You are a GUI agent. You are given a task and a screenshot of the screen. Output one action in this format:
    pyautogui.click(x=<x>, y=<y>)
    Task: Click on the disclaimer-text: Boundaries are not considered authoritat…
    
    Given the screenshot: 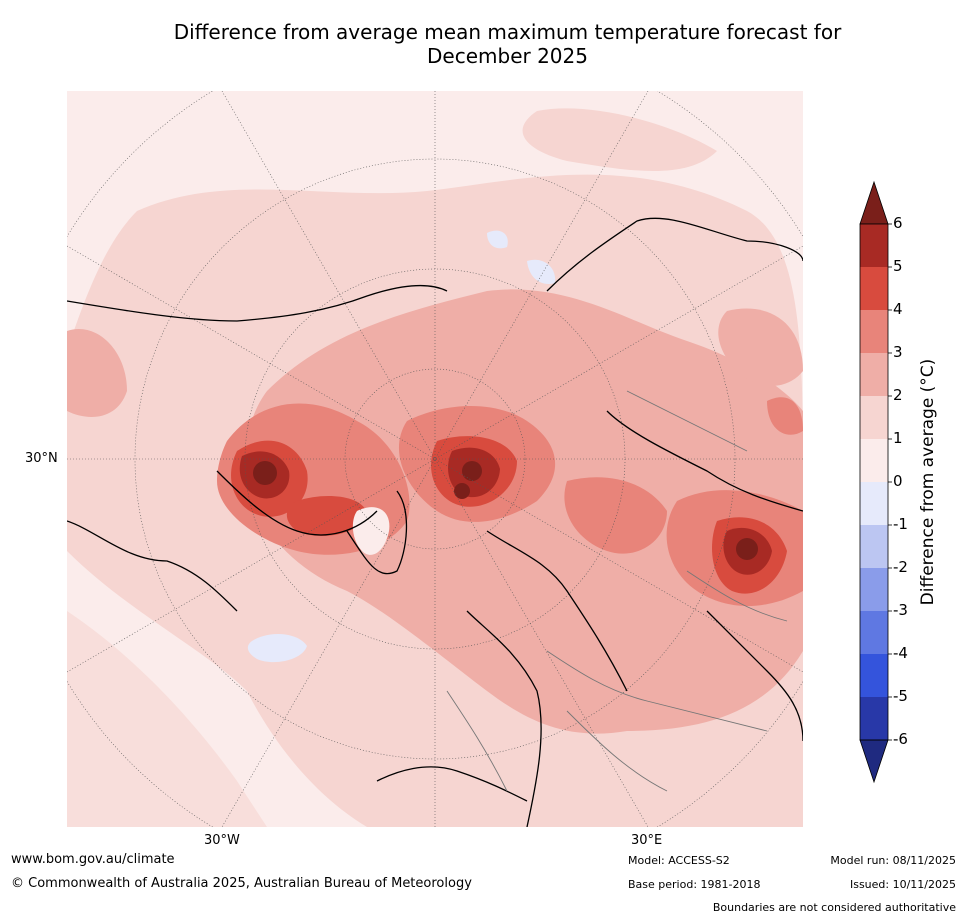 What is the action you would take?
    pyautogui.click(x=834, y=907)
    